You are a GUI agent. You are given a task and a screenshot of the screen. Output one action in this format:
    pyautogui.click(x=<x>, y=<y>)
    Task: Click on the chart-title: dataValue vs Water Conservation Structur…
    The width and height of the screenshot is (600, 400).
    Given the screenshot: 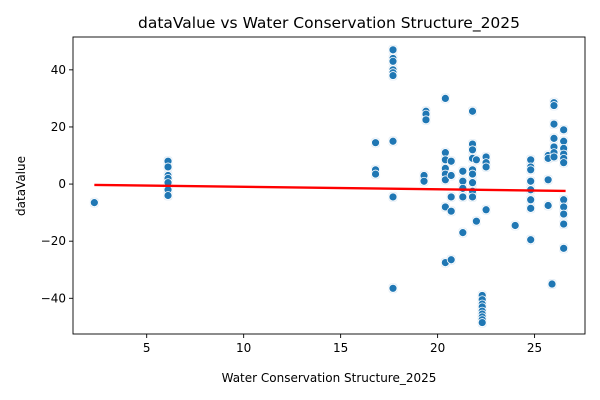 What is the action you would take?
    pyautogui.click(x=329, y=23)
    